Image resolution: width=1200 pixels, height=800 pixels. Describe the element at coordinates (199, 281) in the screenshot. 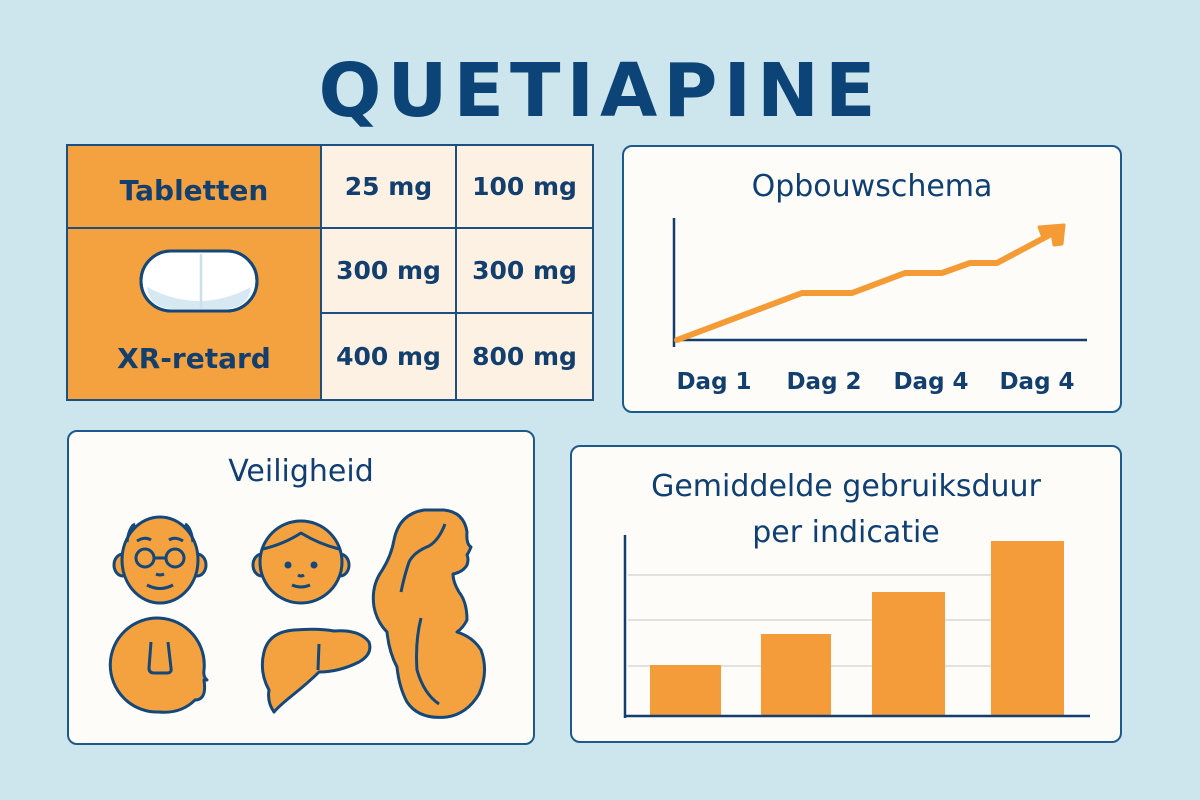

I see `tablet-pill-icon` at that location.